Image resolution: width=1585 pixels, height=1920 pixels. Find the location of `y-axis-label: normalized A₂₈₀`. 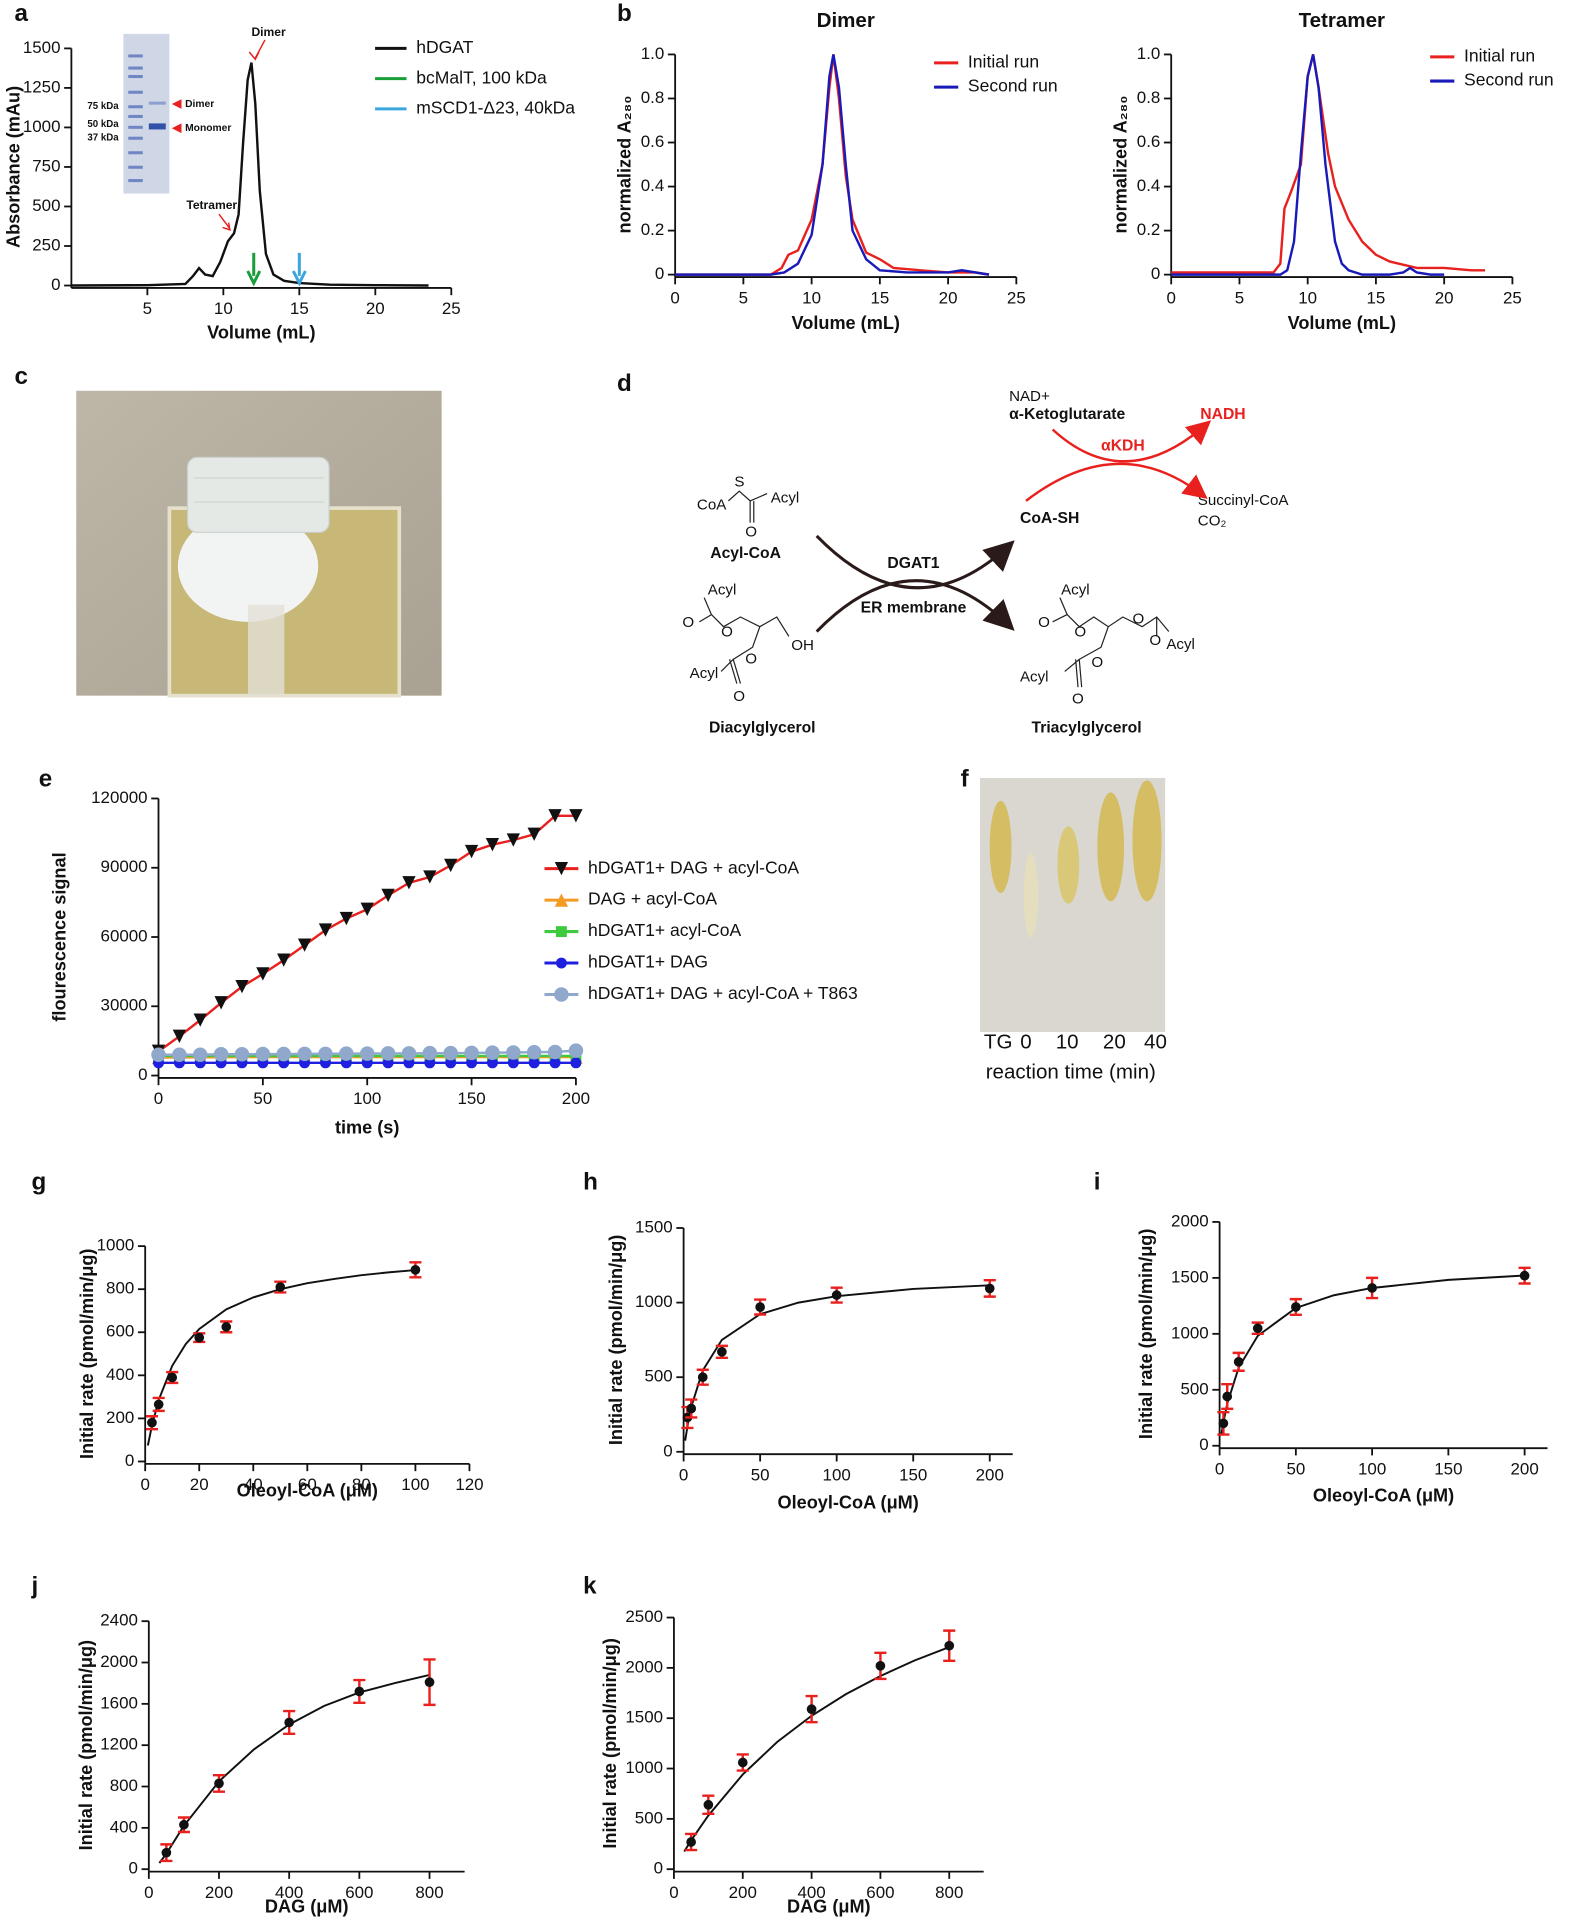

y-axis-label: normalized A₂₈₀ is located at coordinates (624, 165).